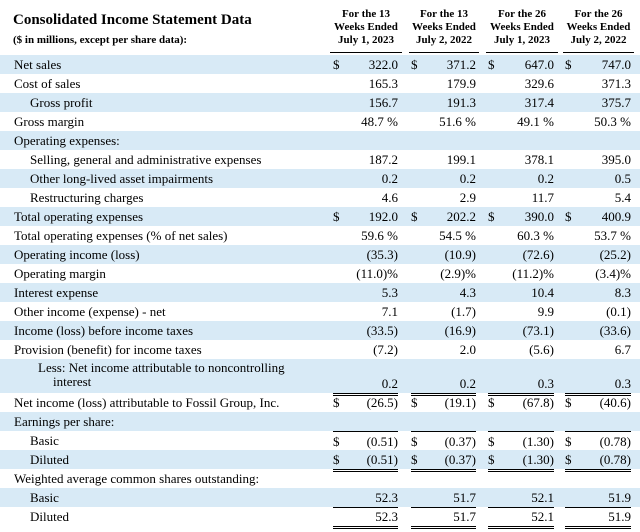 This screenshot has width=640, height=532. Describe the element at coordinates (613, 273) in the screenshot. I see `cell-value: (3.4)%` at that location.